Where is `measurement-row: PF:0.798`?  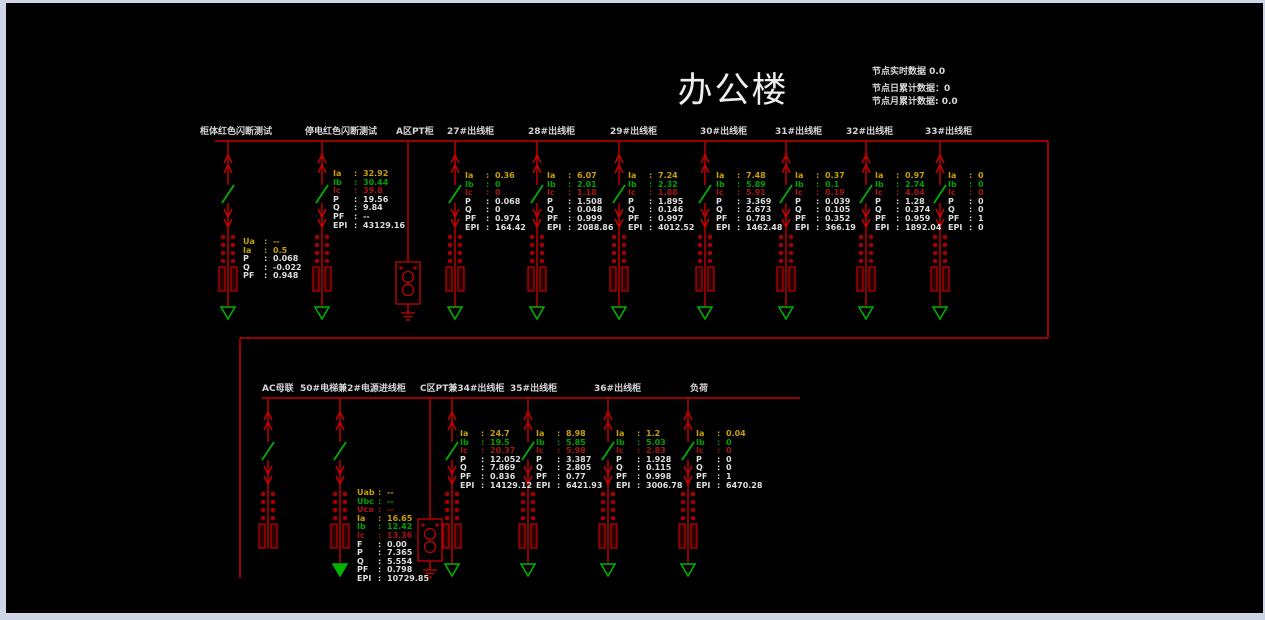
measurement-row: PF:0.798 is located at coordinates (385, 570).